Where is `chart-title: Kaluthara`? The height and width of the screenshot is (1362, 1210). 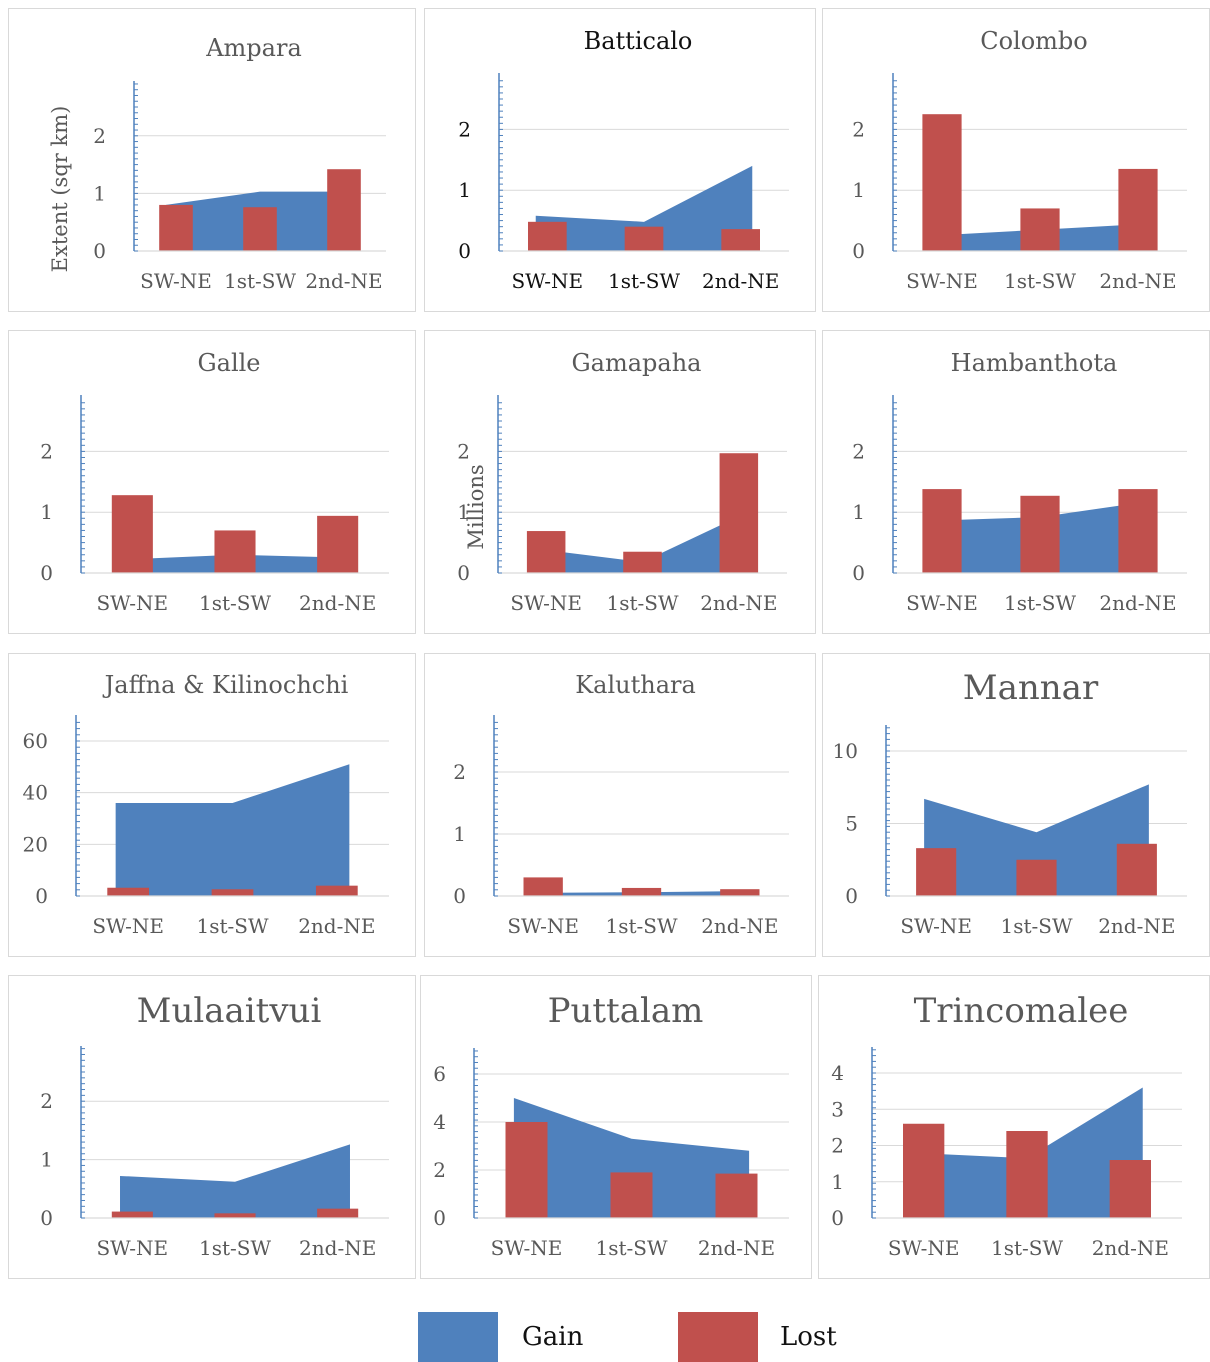 chart-title: Kaluthara is located at coordinates (635, 685).